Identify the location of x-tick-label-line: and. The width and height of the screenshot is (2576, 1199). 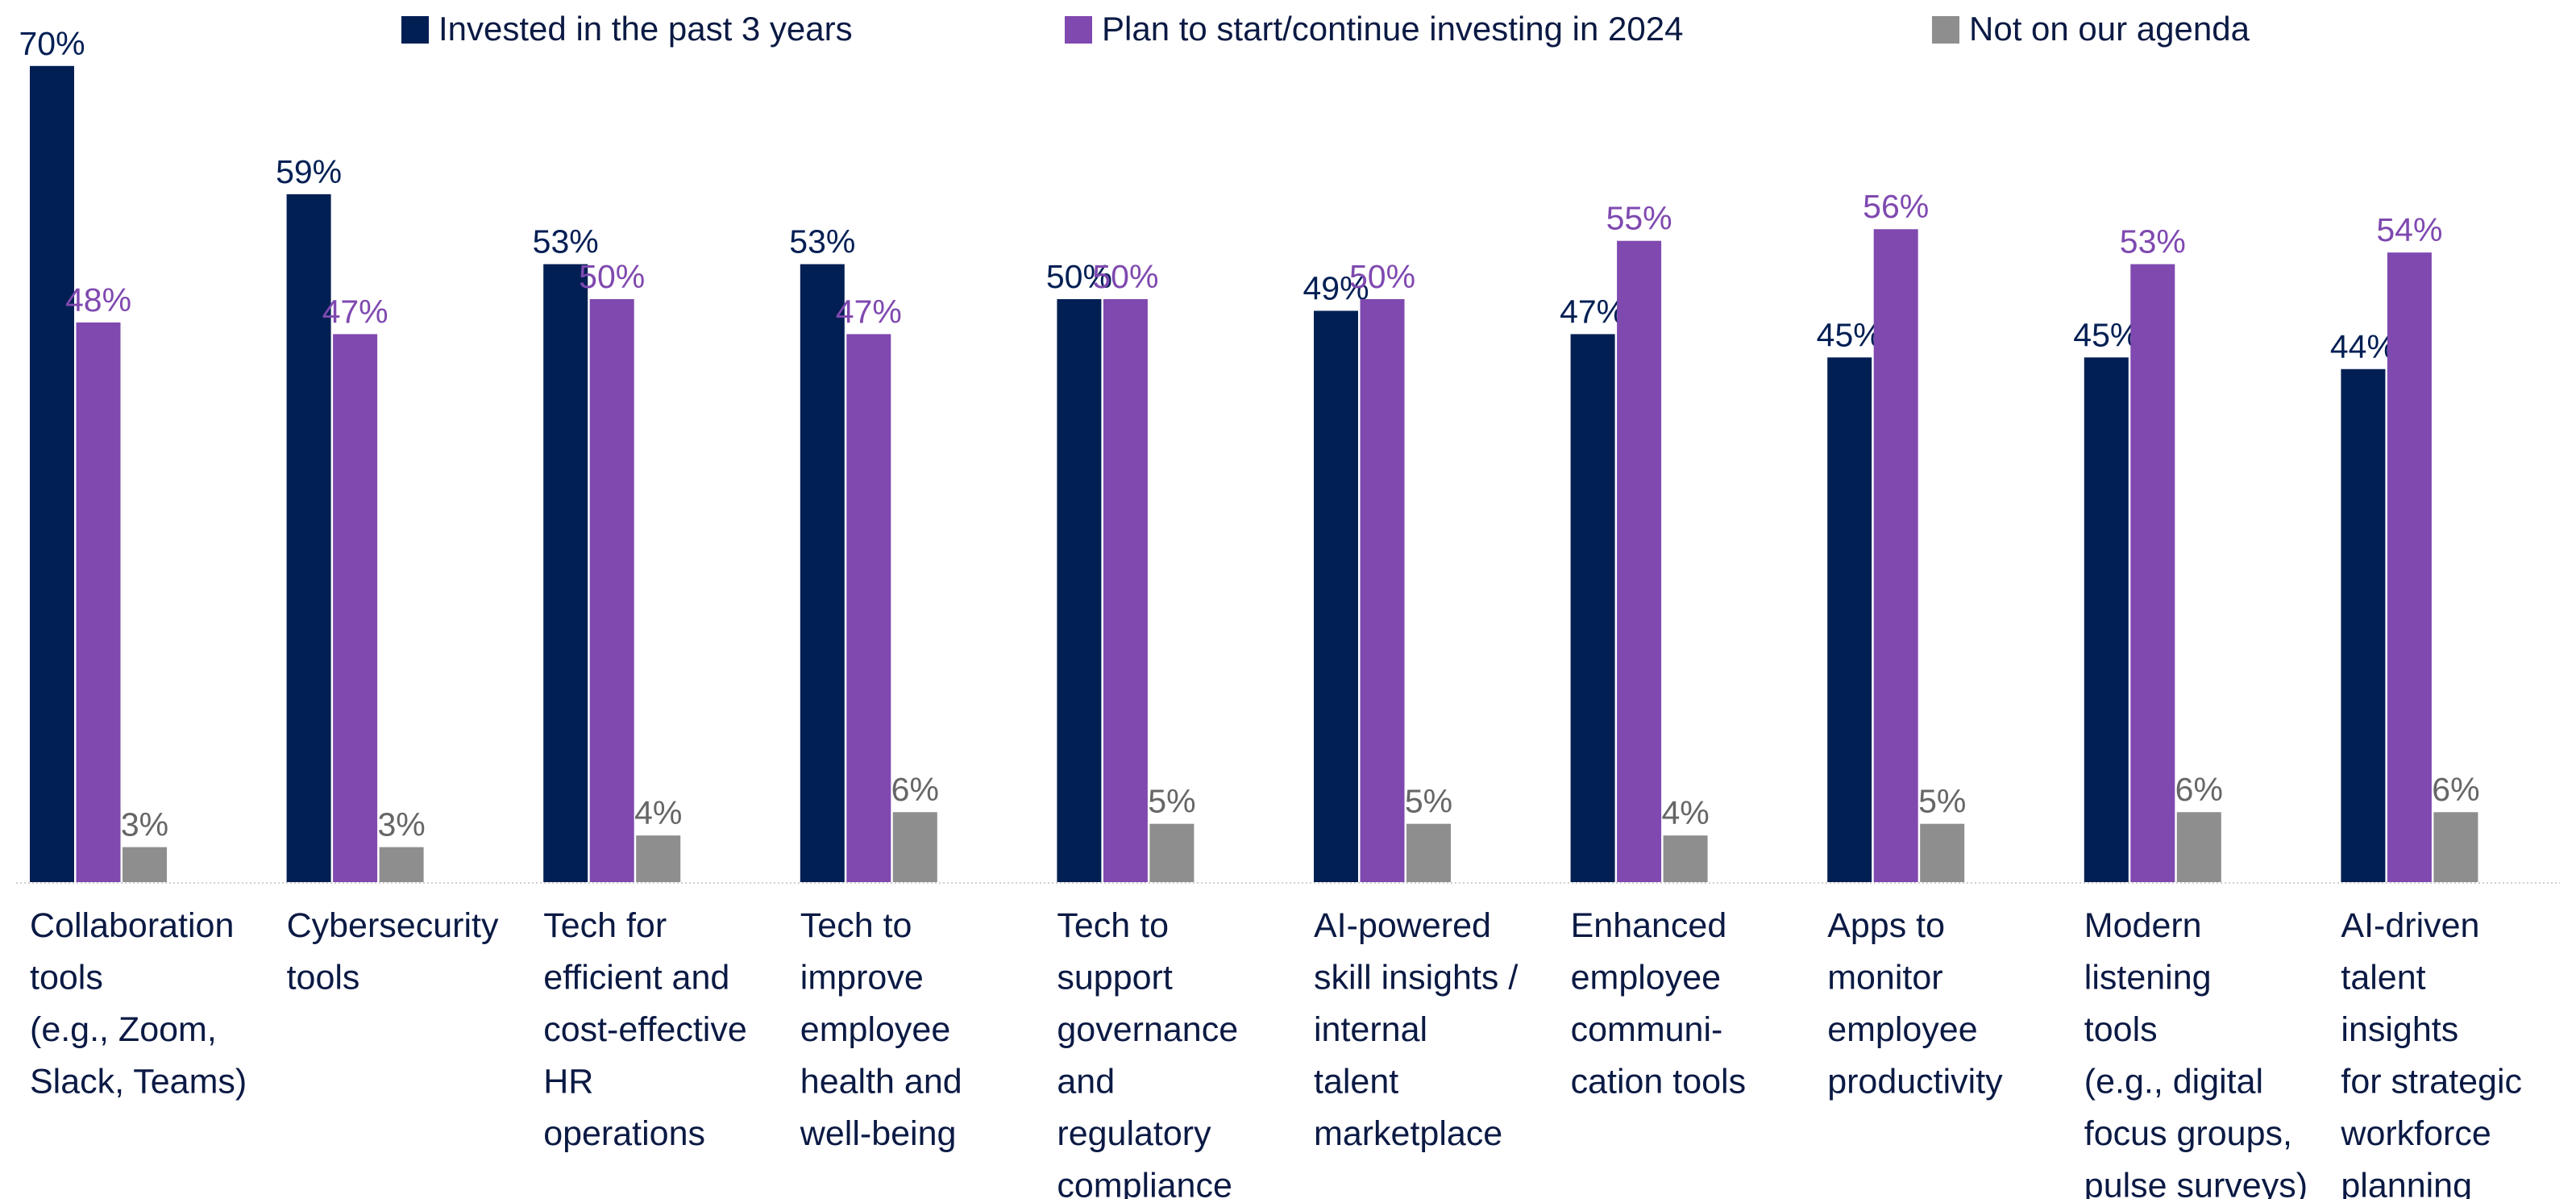
(1086, 1082).